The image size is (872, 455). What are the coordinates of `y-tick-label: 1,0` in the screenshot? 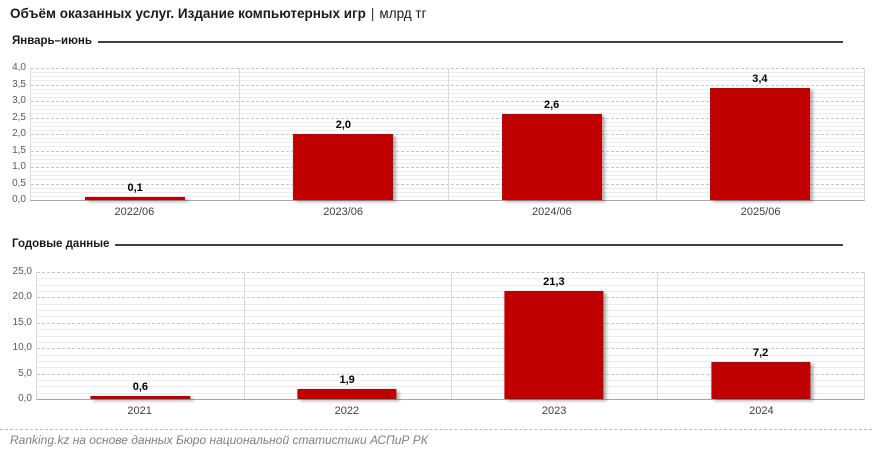 It's located at (19, 166).